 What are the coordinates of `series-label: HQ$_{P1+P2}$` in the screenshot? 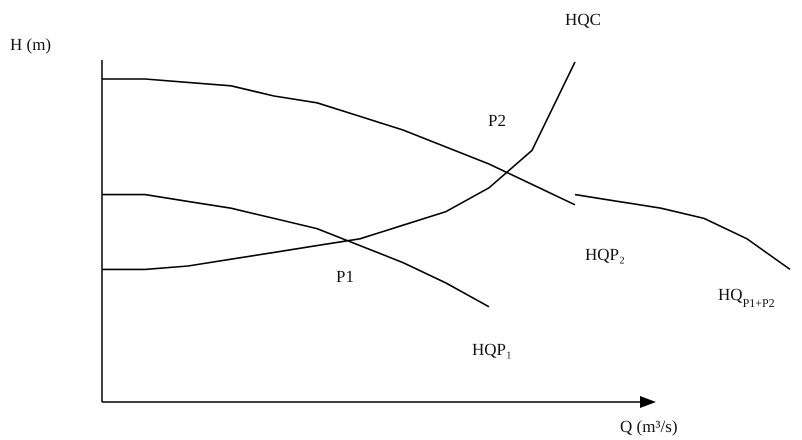 It's located at (746, 297).